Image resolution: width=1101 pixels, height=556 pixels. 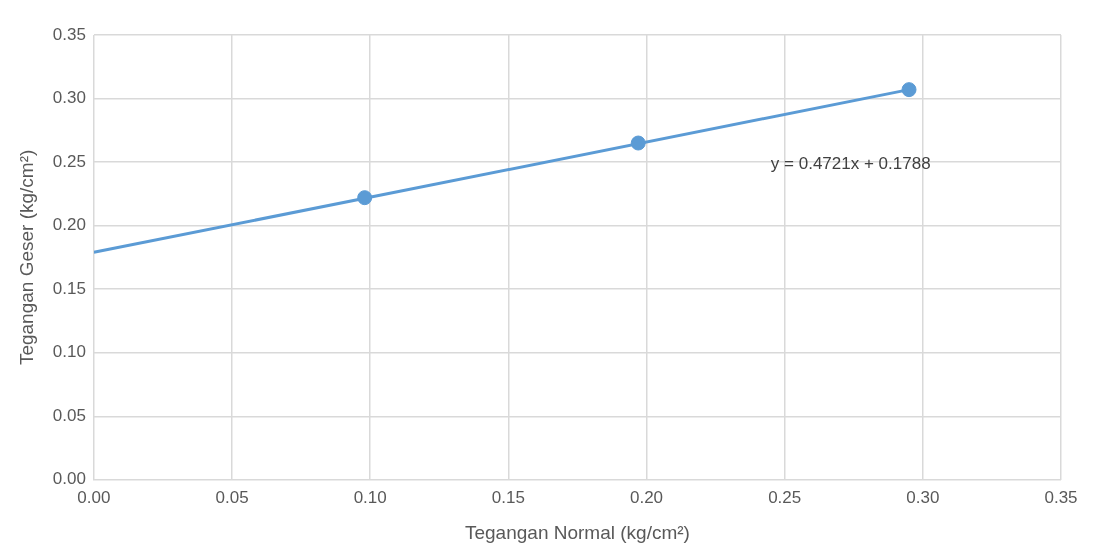 I want to click on x-tick-label: 0.05, so click(x=232, y=497).